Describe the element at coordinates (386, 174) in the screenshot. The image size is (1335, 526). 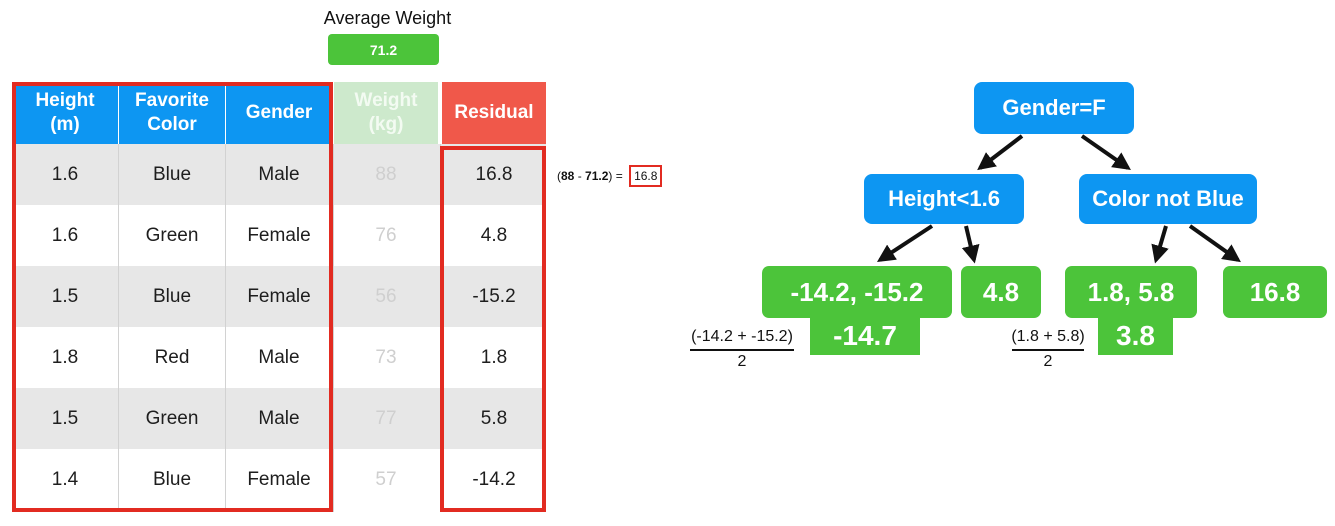
I see `cell-weight: 88` at that location.